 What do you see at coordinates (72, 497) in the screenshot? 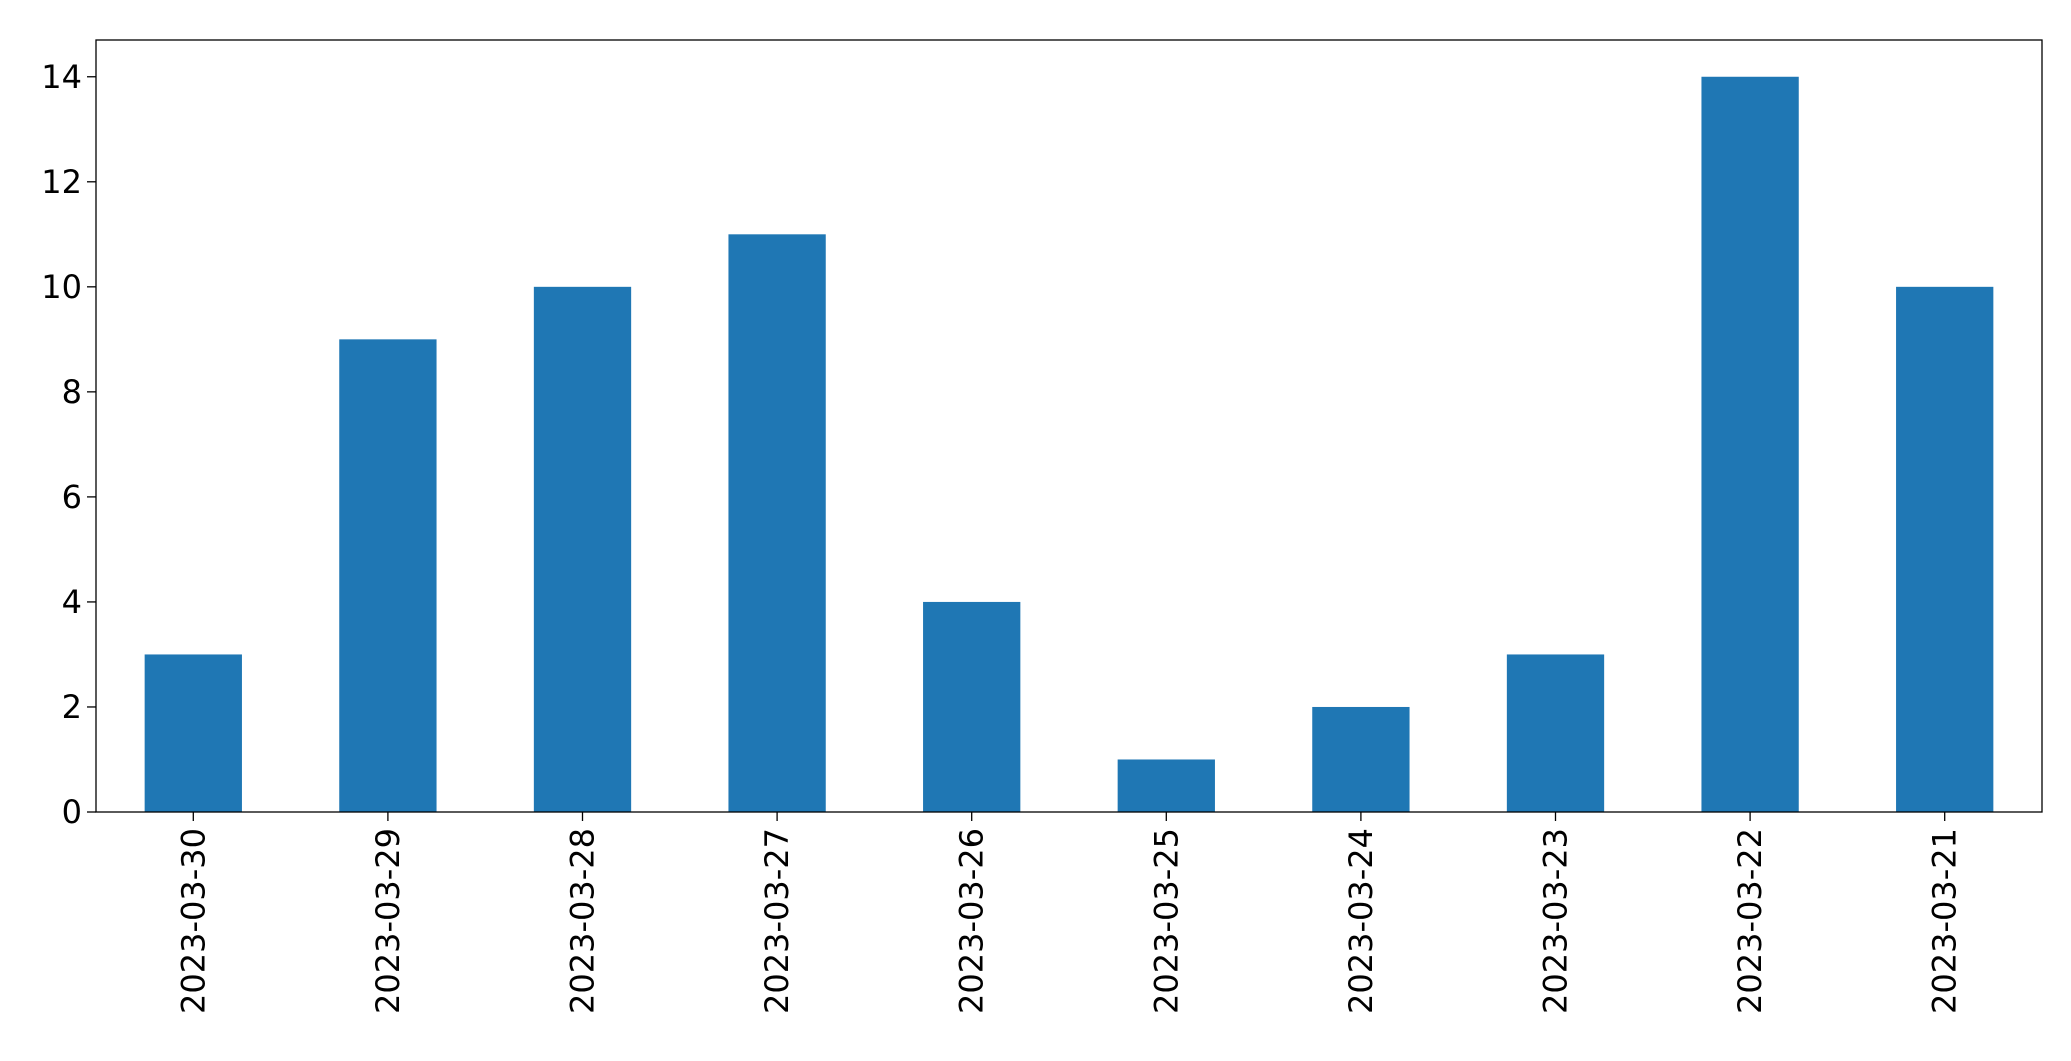
I see `y-tick-label: 6` at bounding box center [72, 497].